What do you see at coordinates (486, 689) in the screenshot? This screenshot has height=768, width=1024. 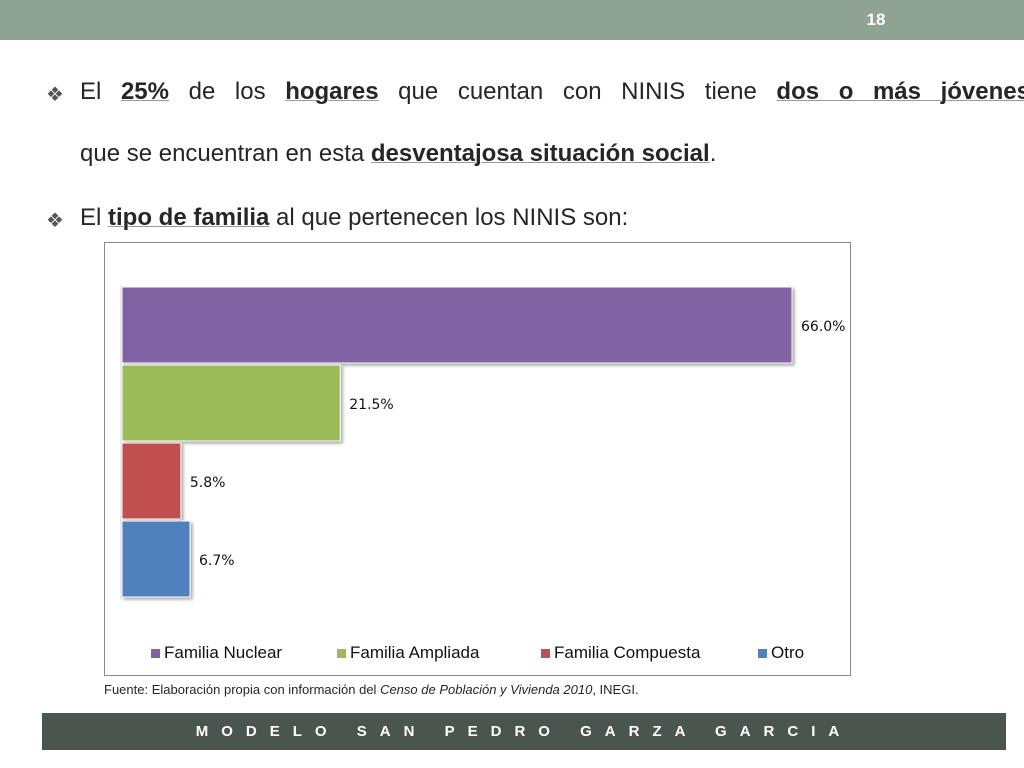 I see `source-title: Censo de Población y Vivienda 2010` at bounding box center [486, 689].